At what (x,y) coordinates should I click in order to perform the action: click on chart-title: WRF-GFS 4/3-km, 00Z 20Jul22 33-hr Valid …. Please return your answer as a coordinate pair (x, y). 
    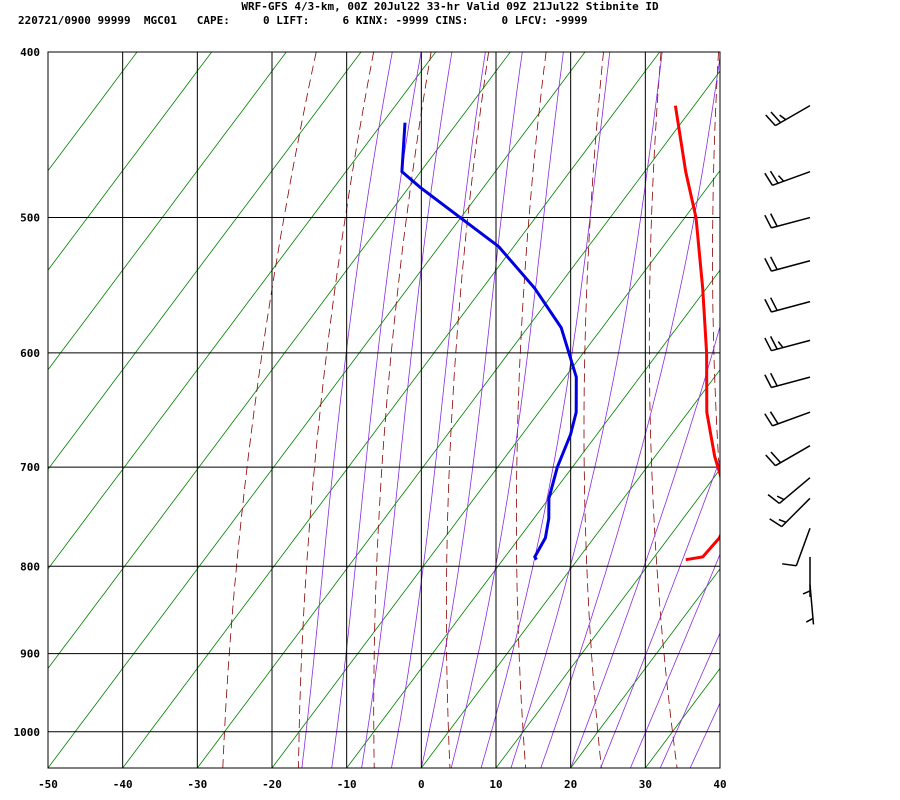
    Looking at the image, I should click on (450, 6).